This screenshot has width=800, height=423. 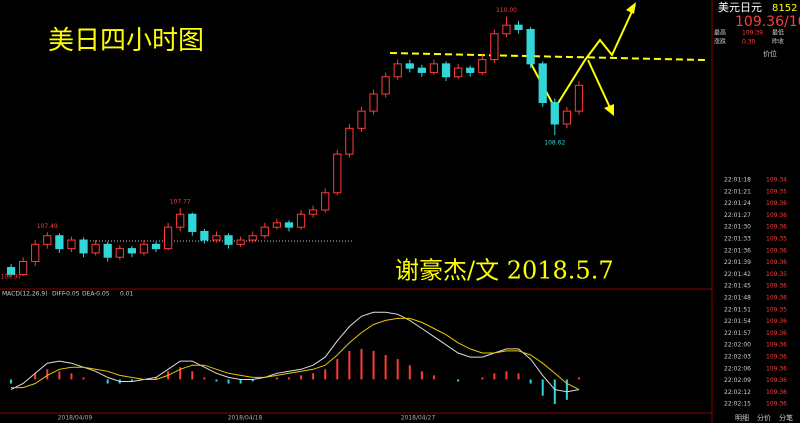 What do you see at coordinates (720, 42) in the screenshot?
I see `stat: 涨跌` at bounding box center [720, 42].